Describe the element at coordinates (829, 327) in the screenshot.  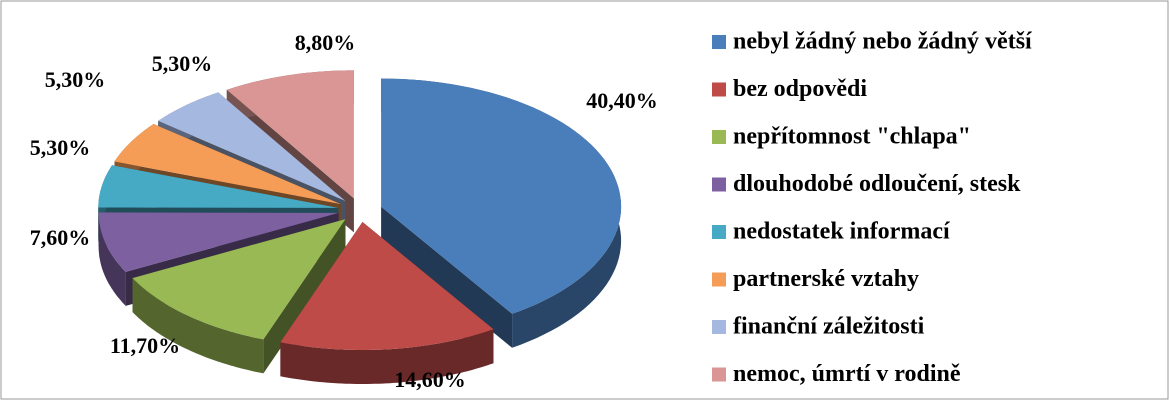
I see `legend-label: finanční záležitosti` at that location.